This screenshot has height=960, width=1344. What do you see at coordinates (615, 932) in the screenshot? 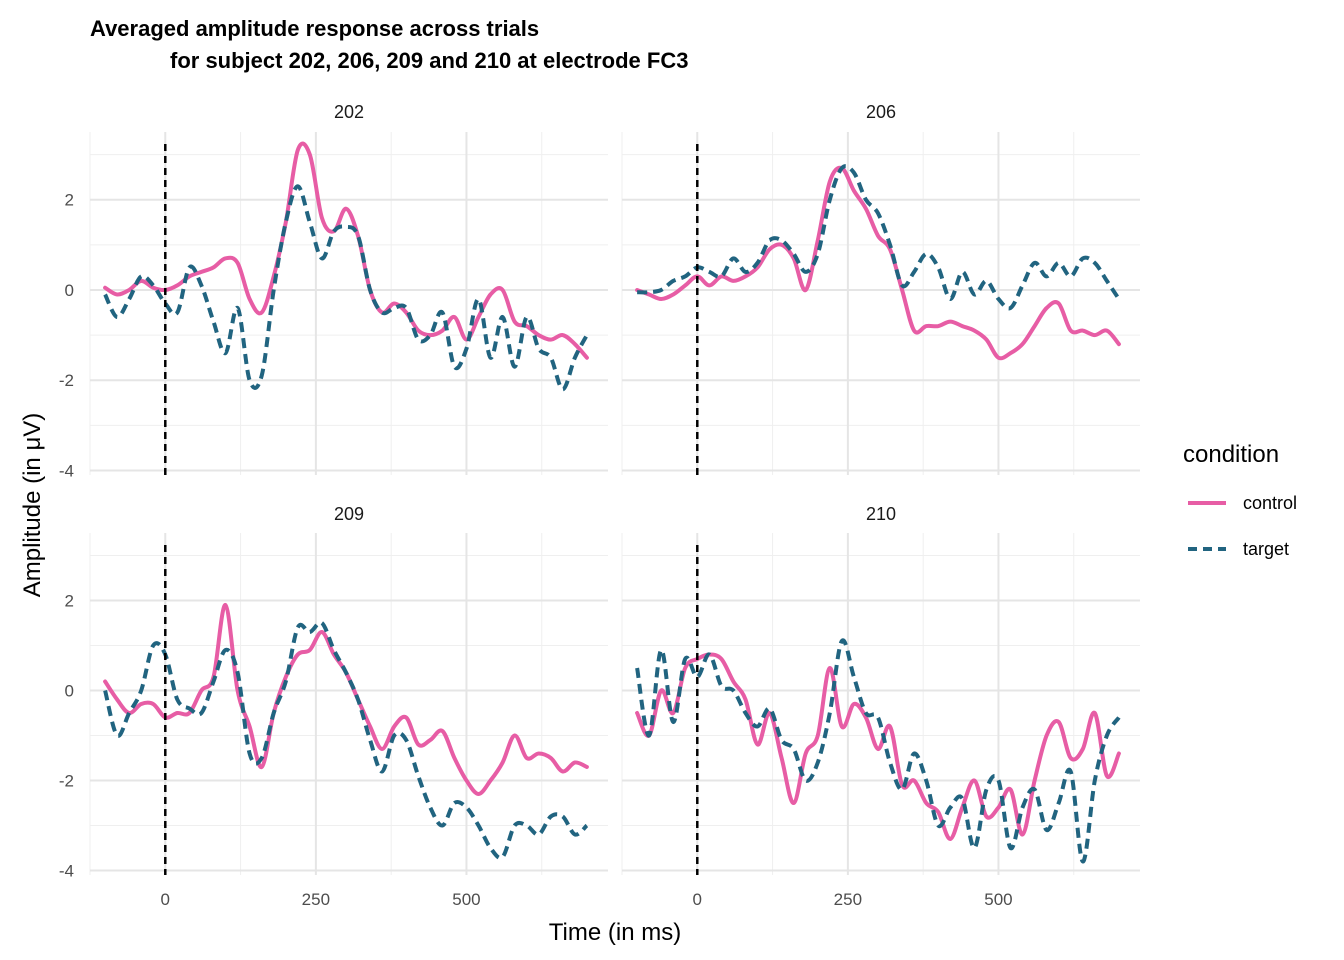
I see `x-axis-title: Time (in ms)` at bounding box center [615, 932].